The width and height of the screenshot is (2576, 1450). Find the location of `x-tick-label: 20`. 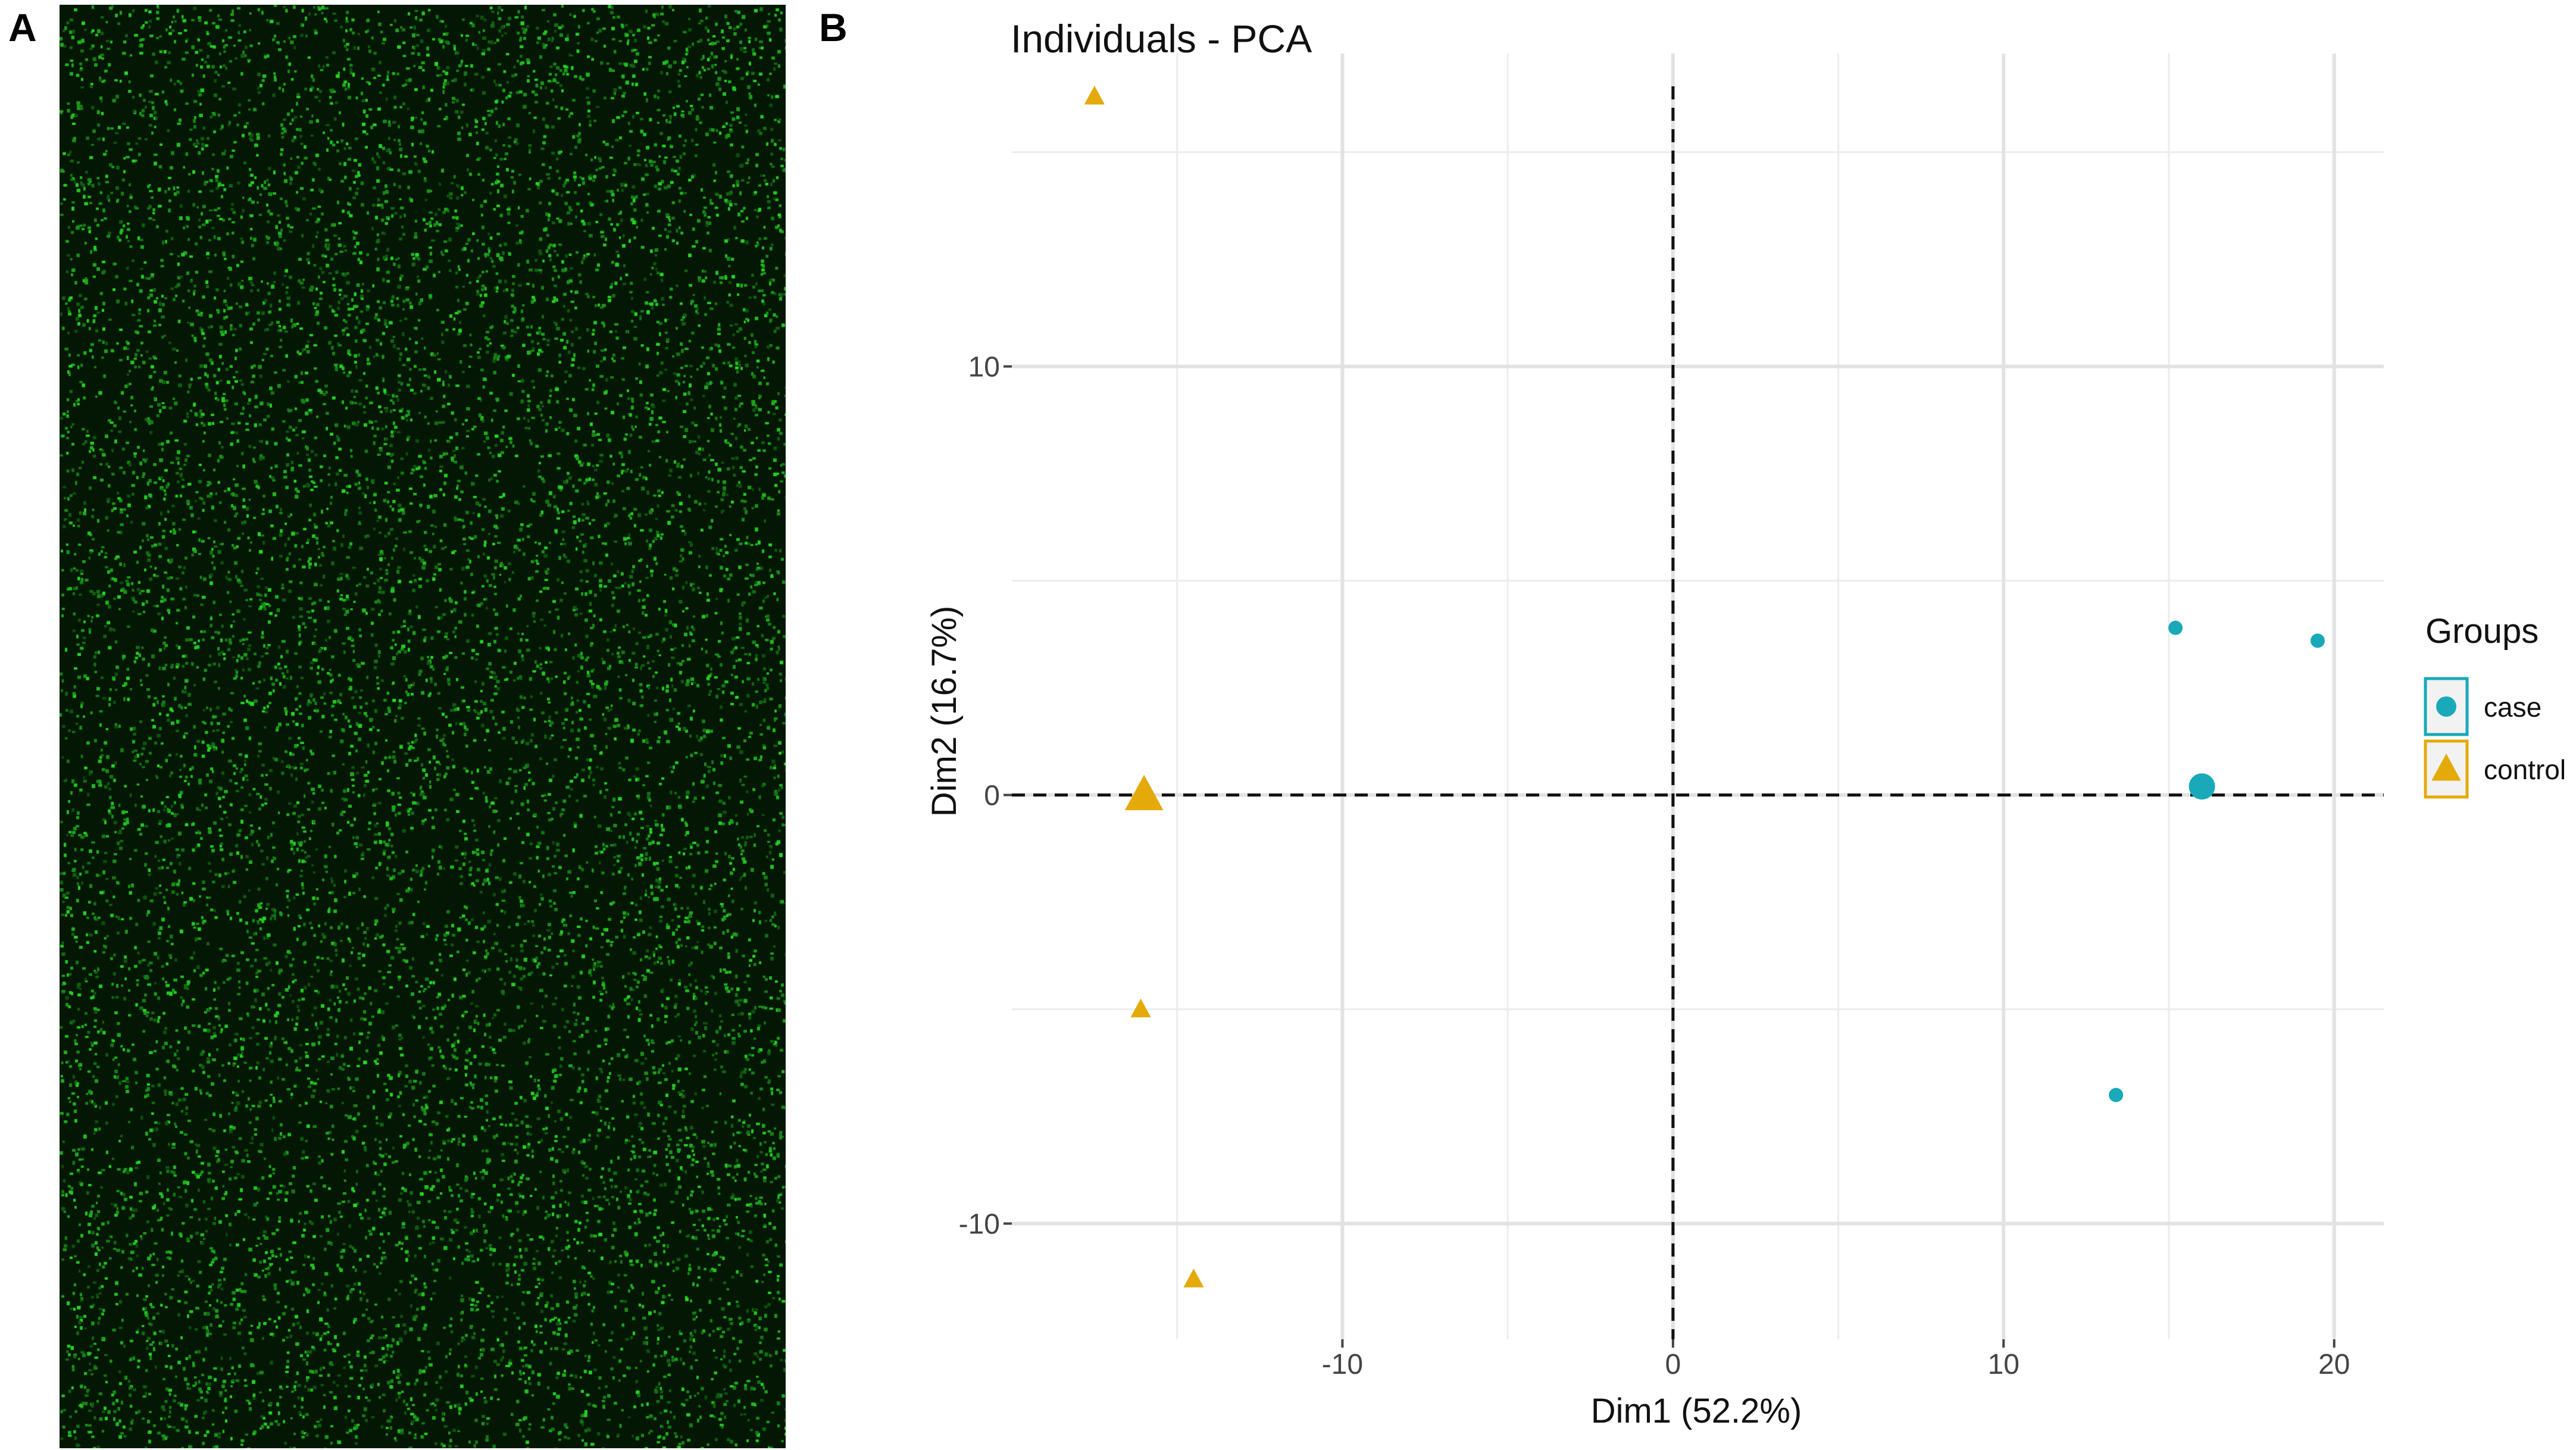

x-tick-label: 20 is located at coordinates (2334, 1364).